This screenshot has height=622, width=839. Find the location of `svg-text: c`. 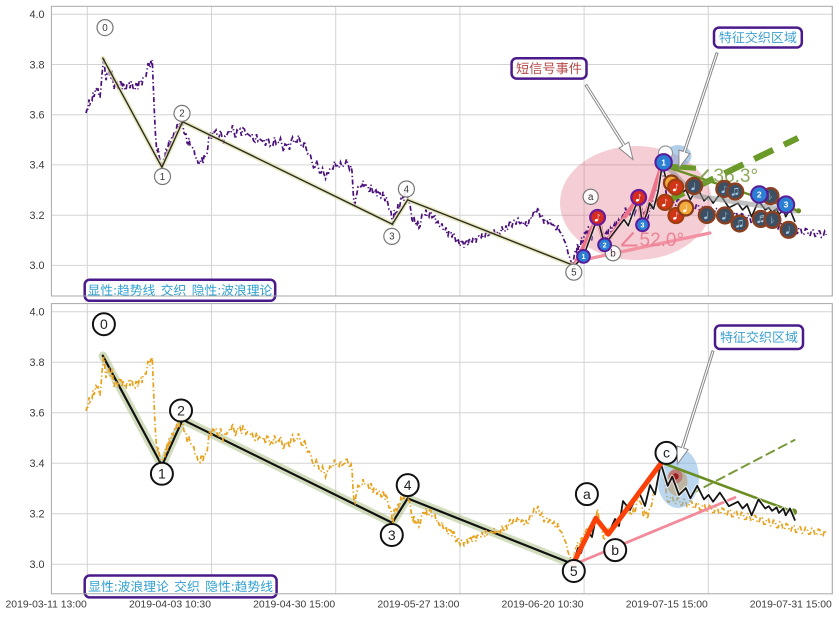

svg-text: c is located at coordinates (666, 453).